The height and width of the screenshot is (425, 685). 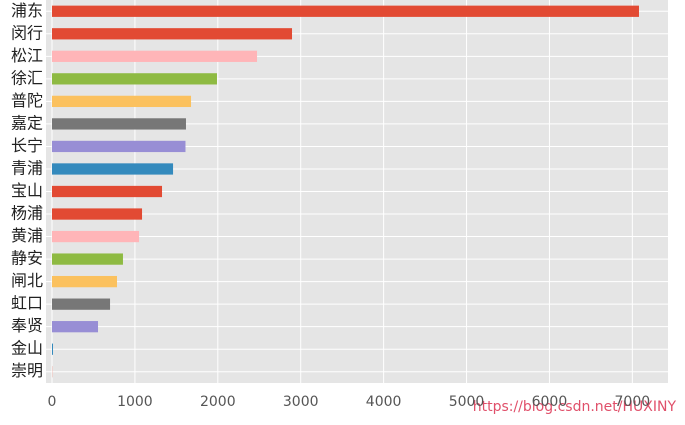 I want to click on y-tick-label: 浦东, so click(x=27, y=10).